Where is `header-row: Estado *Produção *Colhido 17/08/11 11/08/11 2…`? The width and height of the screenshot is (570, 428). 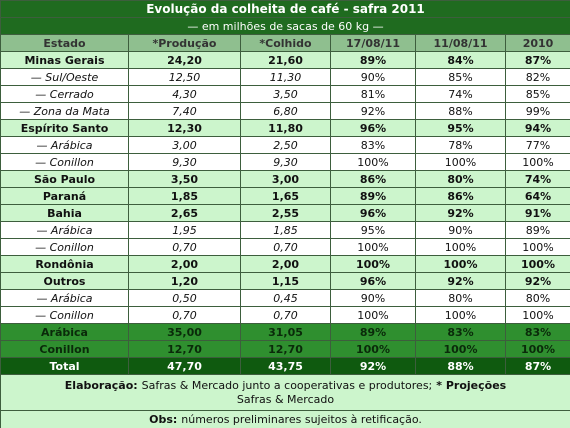
header-row: Estado *Produção *Colhido 17/08/11 11/08/11 2… is located at coordinates (285, 43).